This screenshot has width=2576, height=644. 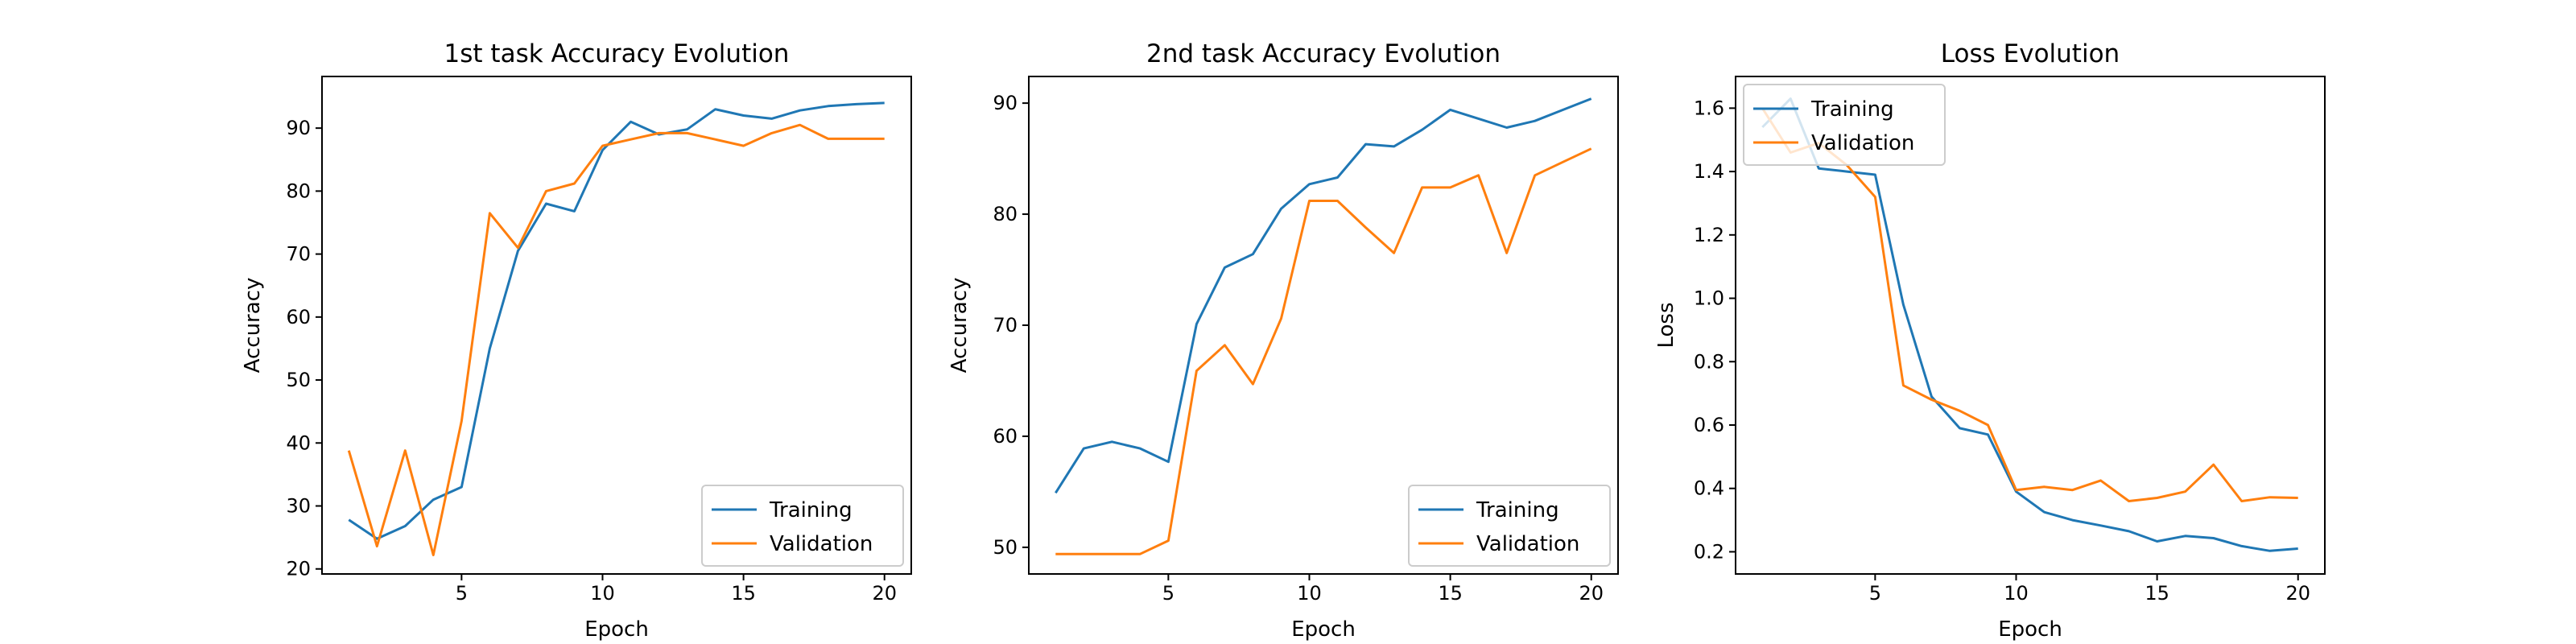 I want to click on chart-title: 2nd task Accuracy Evolution, so click(x=1323, y=53).